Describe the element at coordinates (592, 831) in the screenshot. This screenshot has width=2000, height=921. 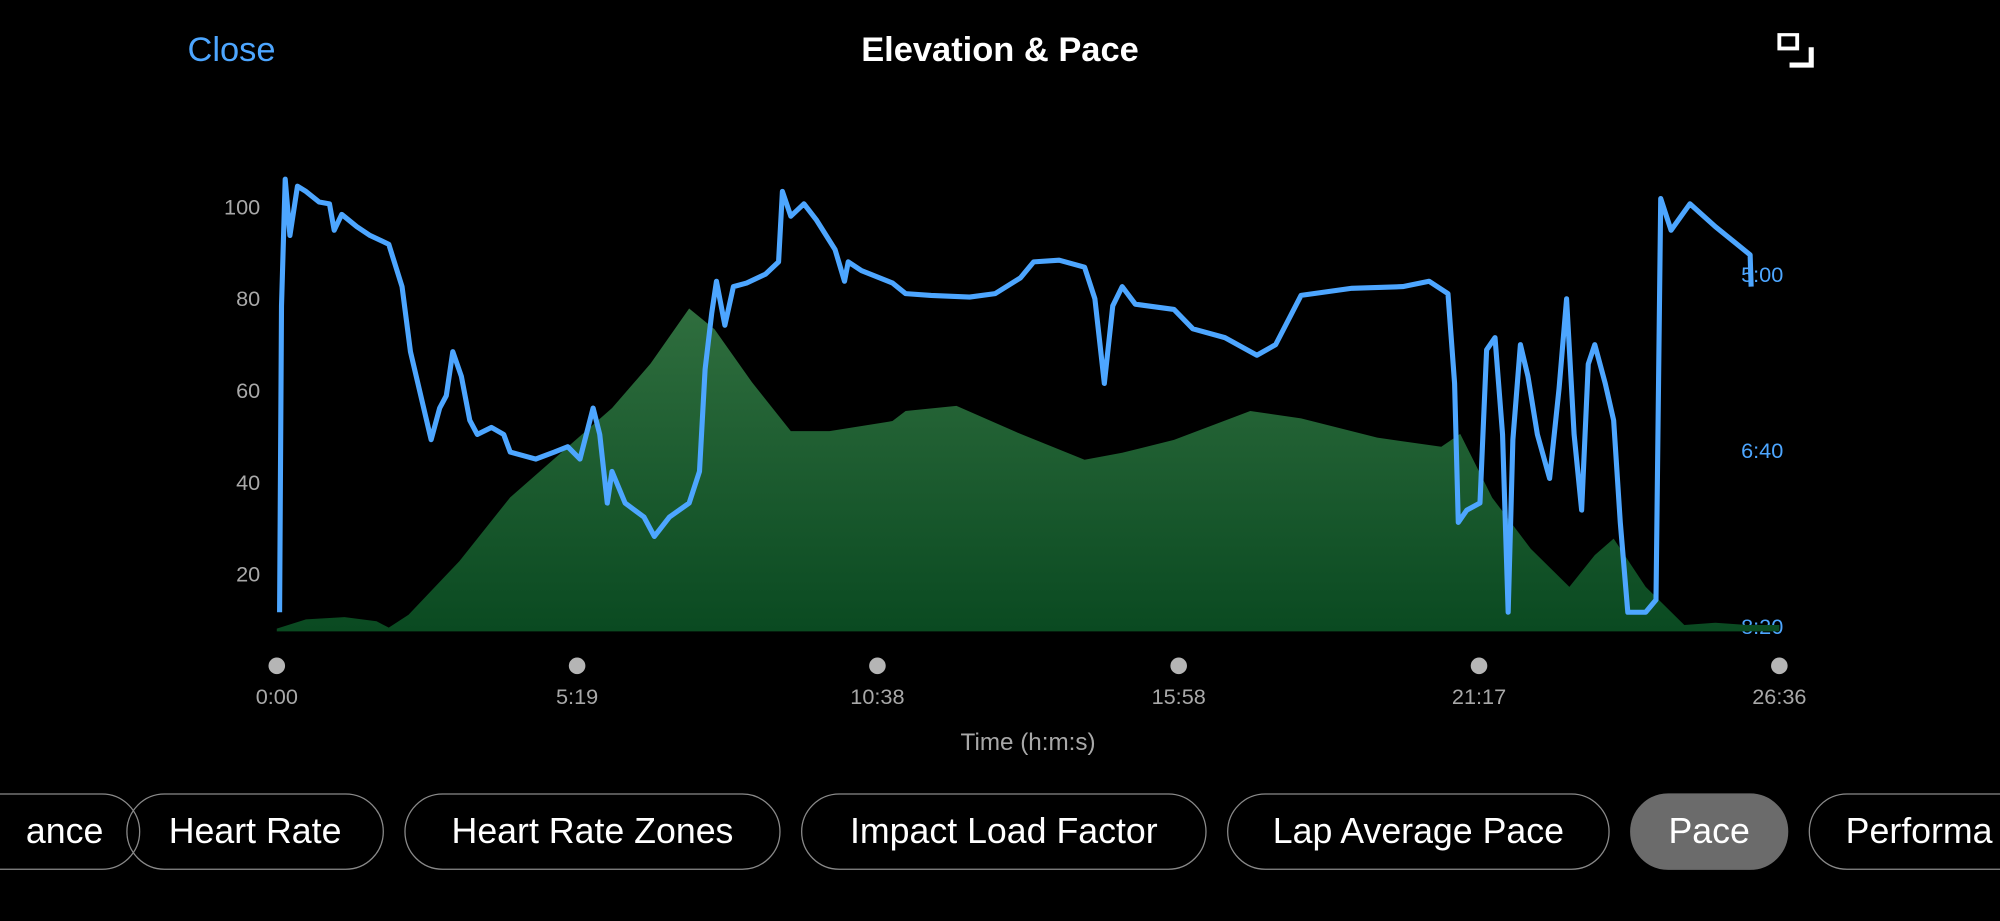
I see `tab-heart-rate-zones: Heart Rate Zones` at that location.